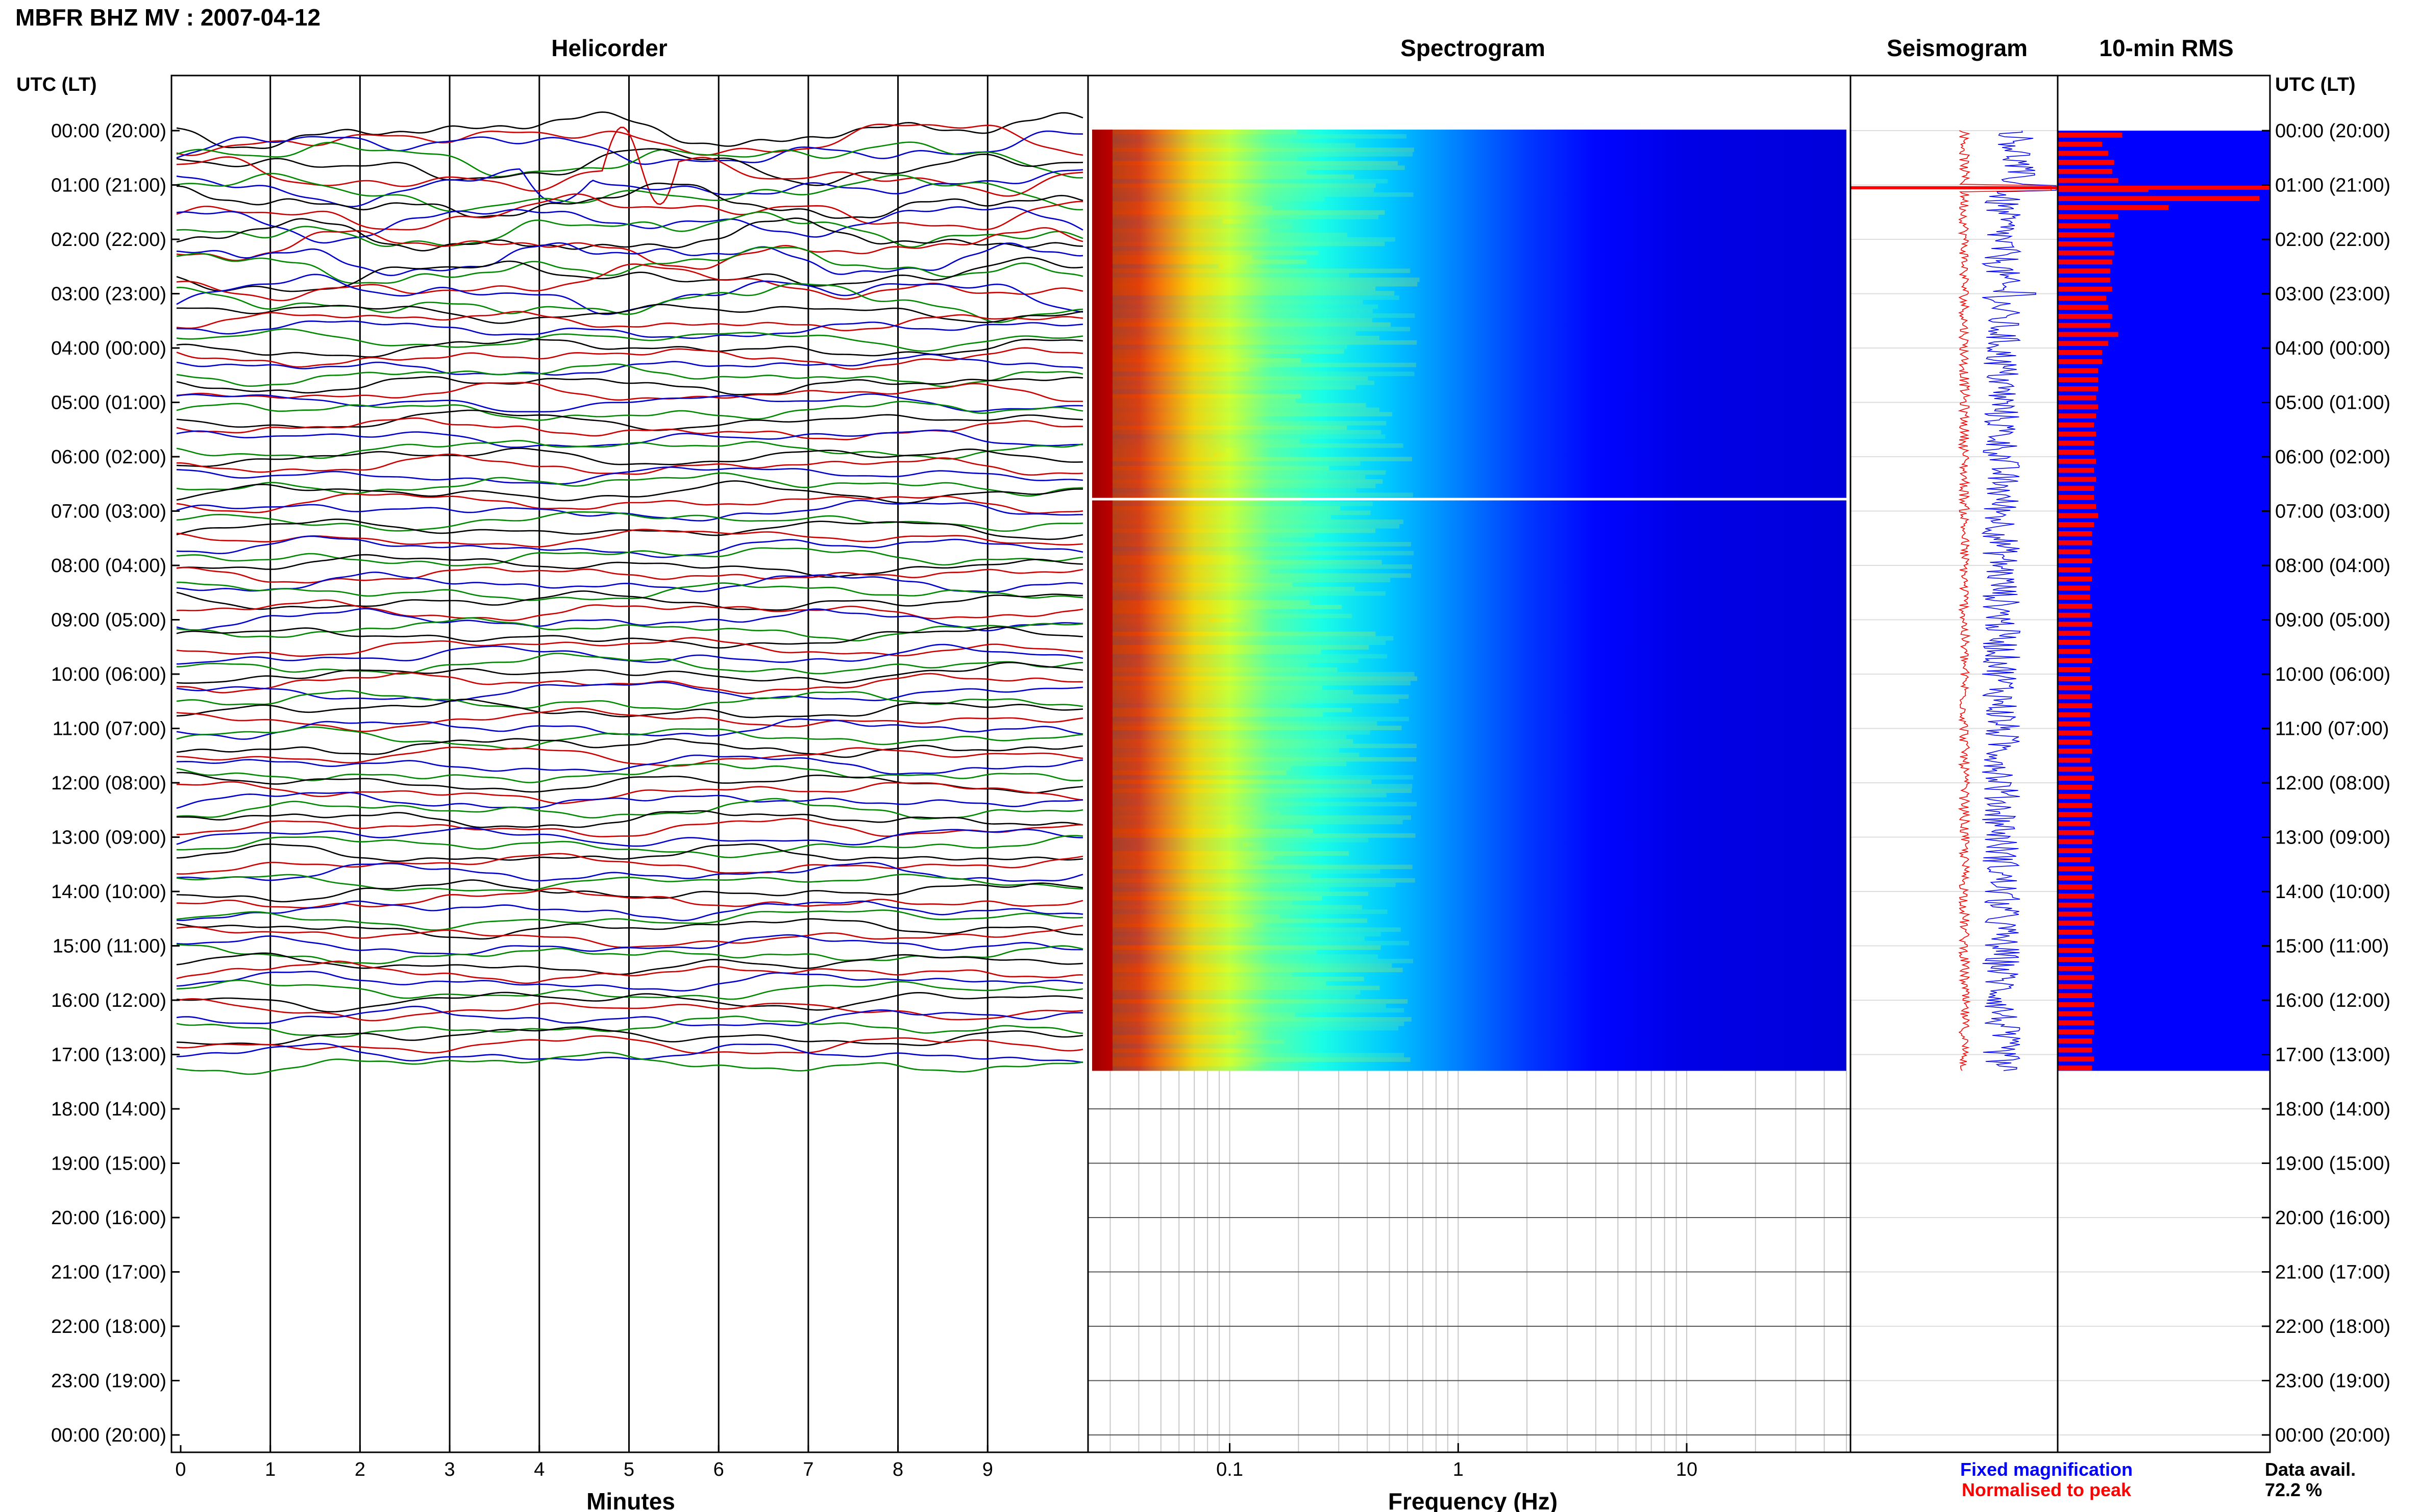 The width and height of the screenshot is (2419, 1512). Describe the element at coordinates (2332, 348) in the screenshot. I see `hour-label-right: 04:00 (00:00)` at that location.